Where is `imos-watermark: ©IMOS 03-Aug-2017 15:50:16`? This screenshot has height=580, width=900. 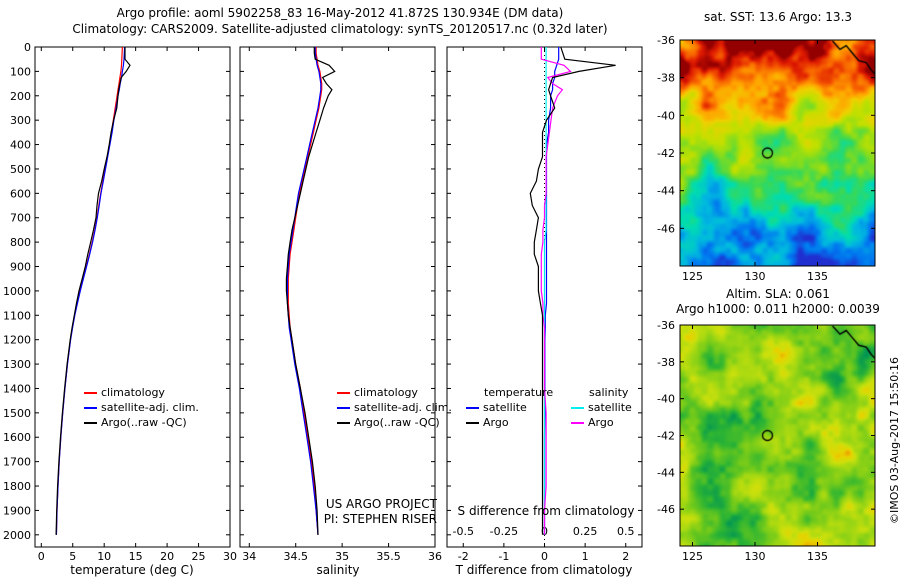
imos-watermark: ©IMOS 03-Aug-2017 15:50:16 is located at coordinates (894, 440).